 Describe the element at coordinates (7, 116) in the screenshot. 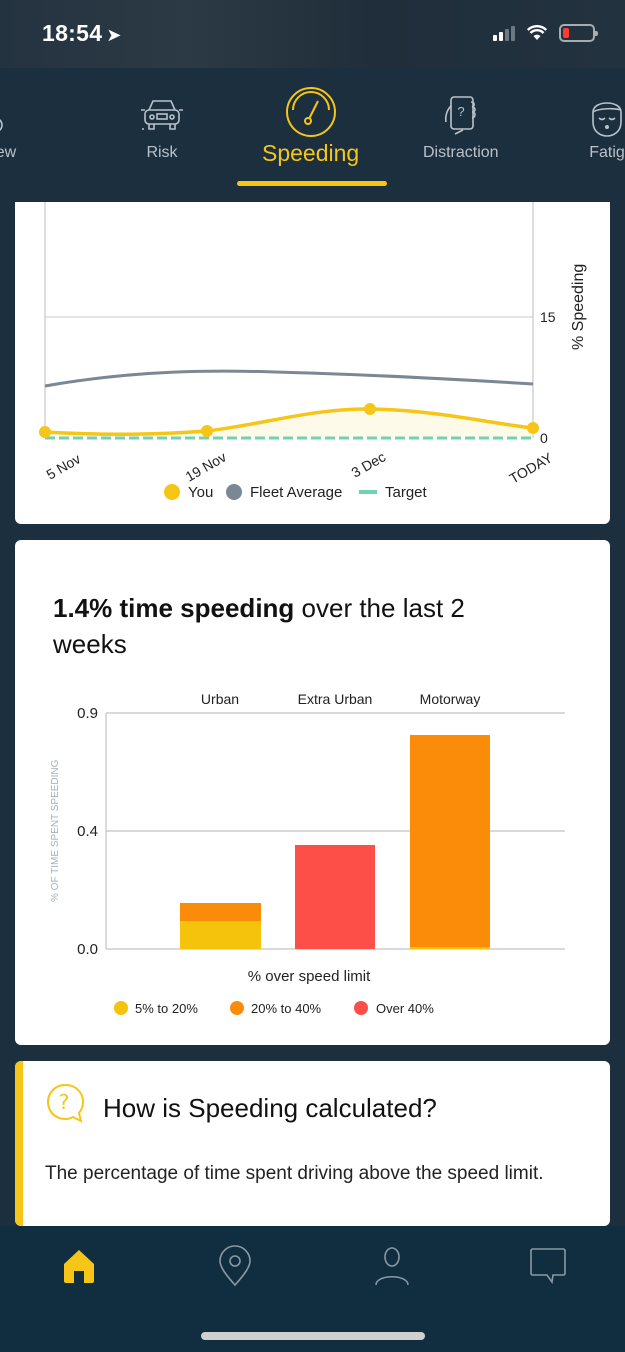

I see `map-pin-star-icon: ★` at that location.